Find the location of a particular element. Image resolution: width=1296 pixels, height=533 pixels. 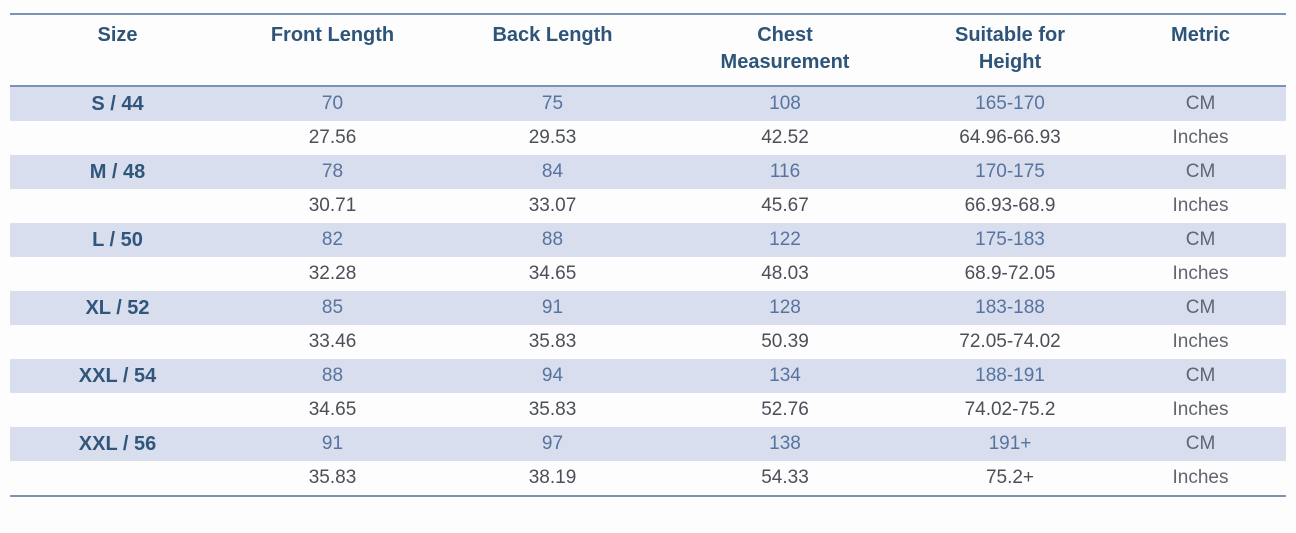

column-header-front-length: Front Length is located at coordinates (332, 50).